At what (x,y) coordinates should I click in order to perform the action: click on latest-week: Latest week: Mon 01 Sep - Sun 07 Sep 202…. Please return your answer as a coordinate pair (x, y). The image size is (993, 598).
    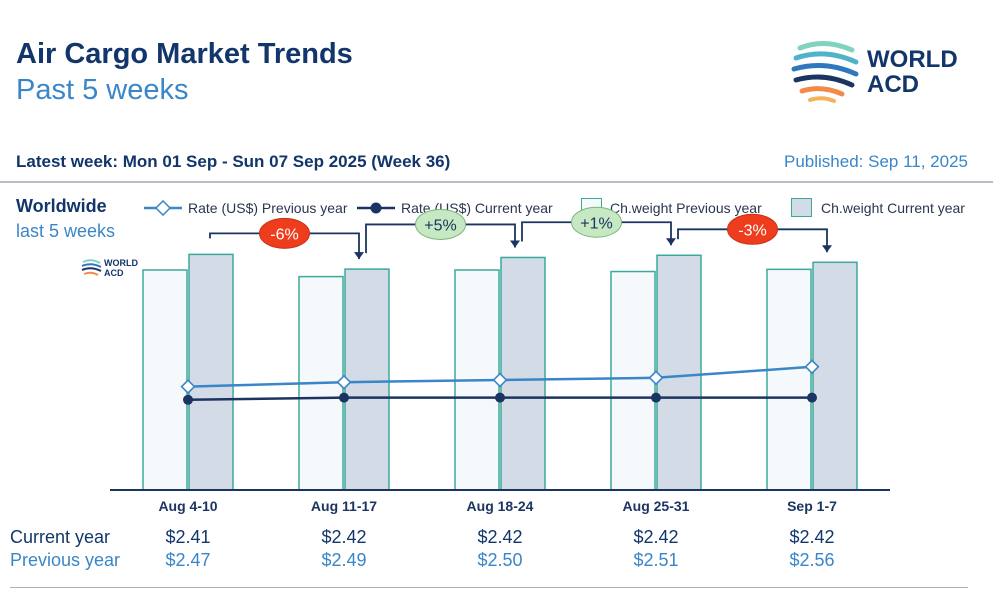
    Looking at the image, I should click on (233, 161).